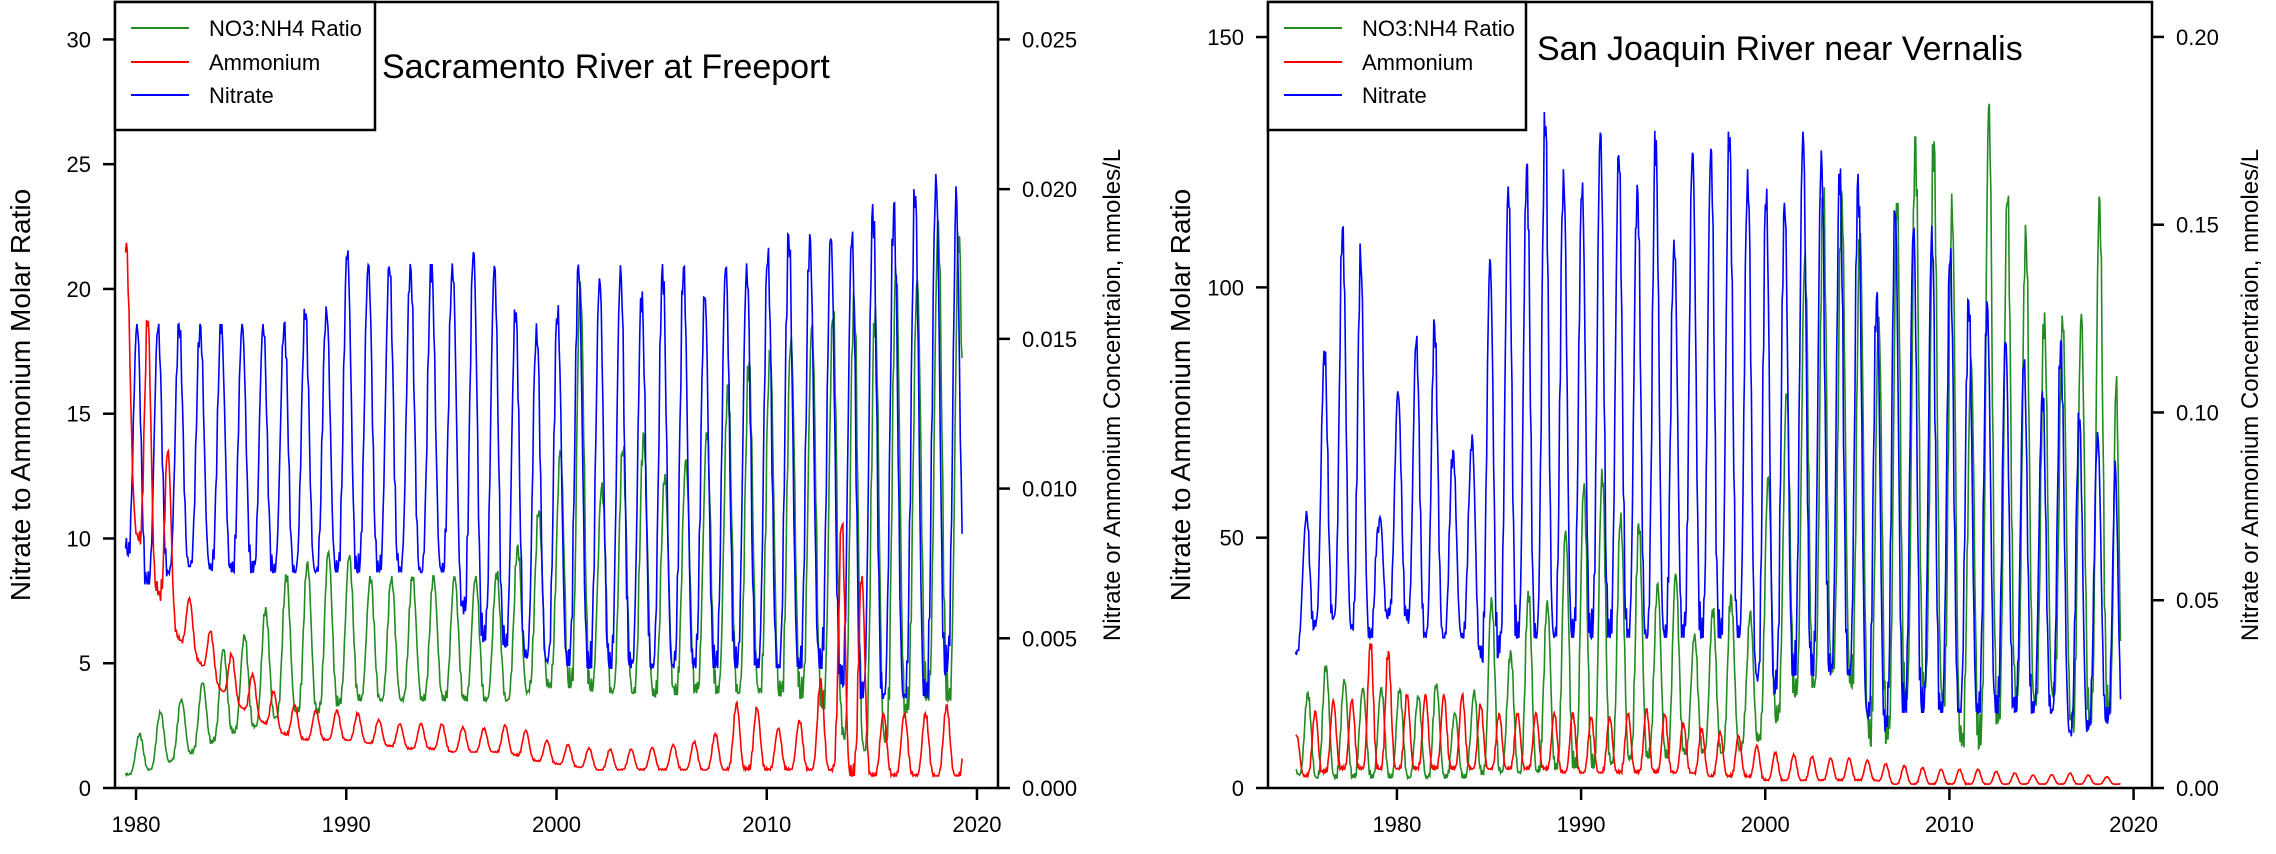 This screenshot has height=854, width=2276. What do you see at coordinates (1225, 37) in the screenshot?
I see `y-tick-label: 150` at bounding box center [1225, 37].